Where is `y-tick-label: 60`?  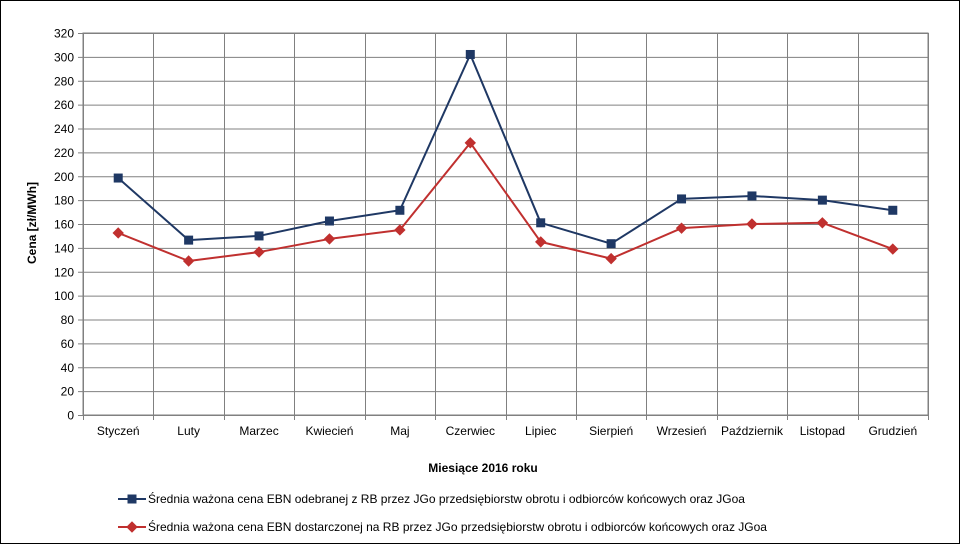
y-tick-label: 60 is located at coordinates (68, 344).